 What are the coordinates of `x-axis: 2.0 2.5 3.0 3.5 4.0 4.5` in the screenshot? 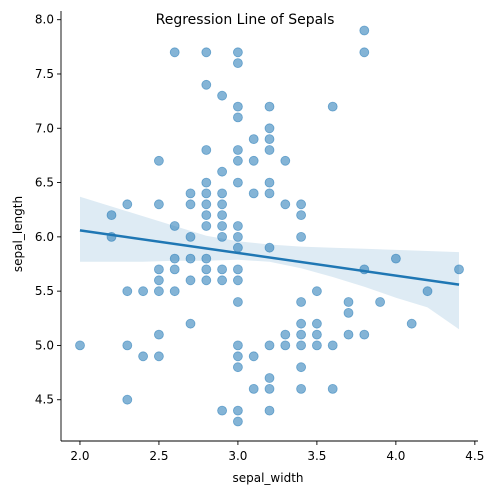 It's located at (272, 451).